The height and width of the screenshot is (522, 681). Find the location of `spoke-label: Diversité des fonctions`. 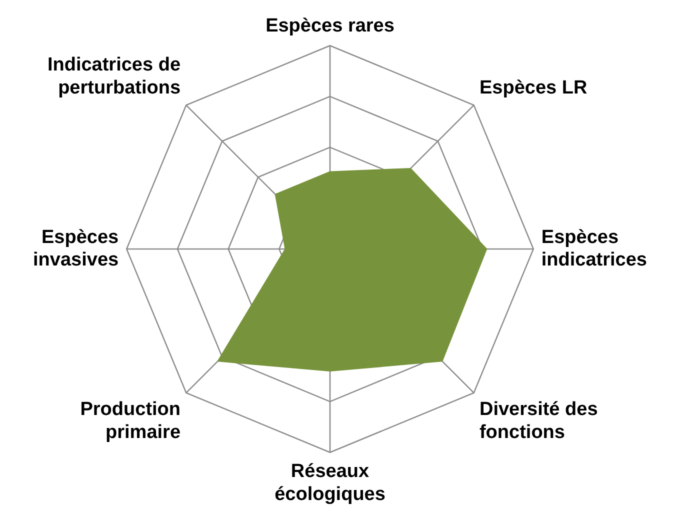

spoke-label: Diversité des fonctions is located at coordinates (538, 421).